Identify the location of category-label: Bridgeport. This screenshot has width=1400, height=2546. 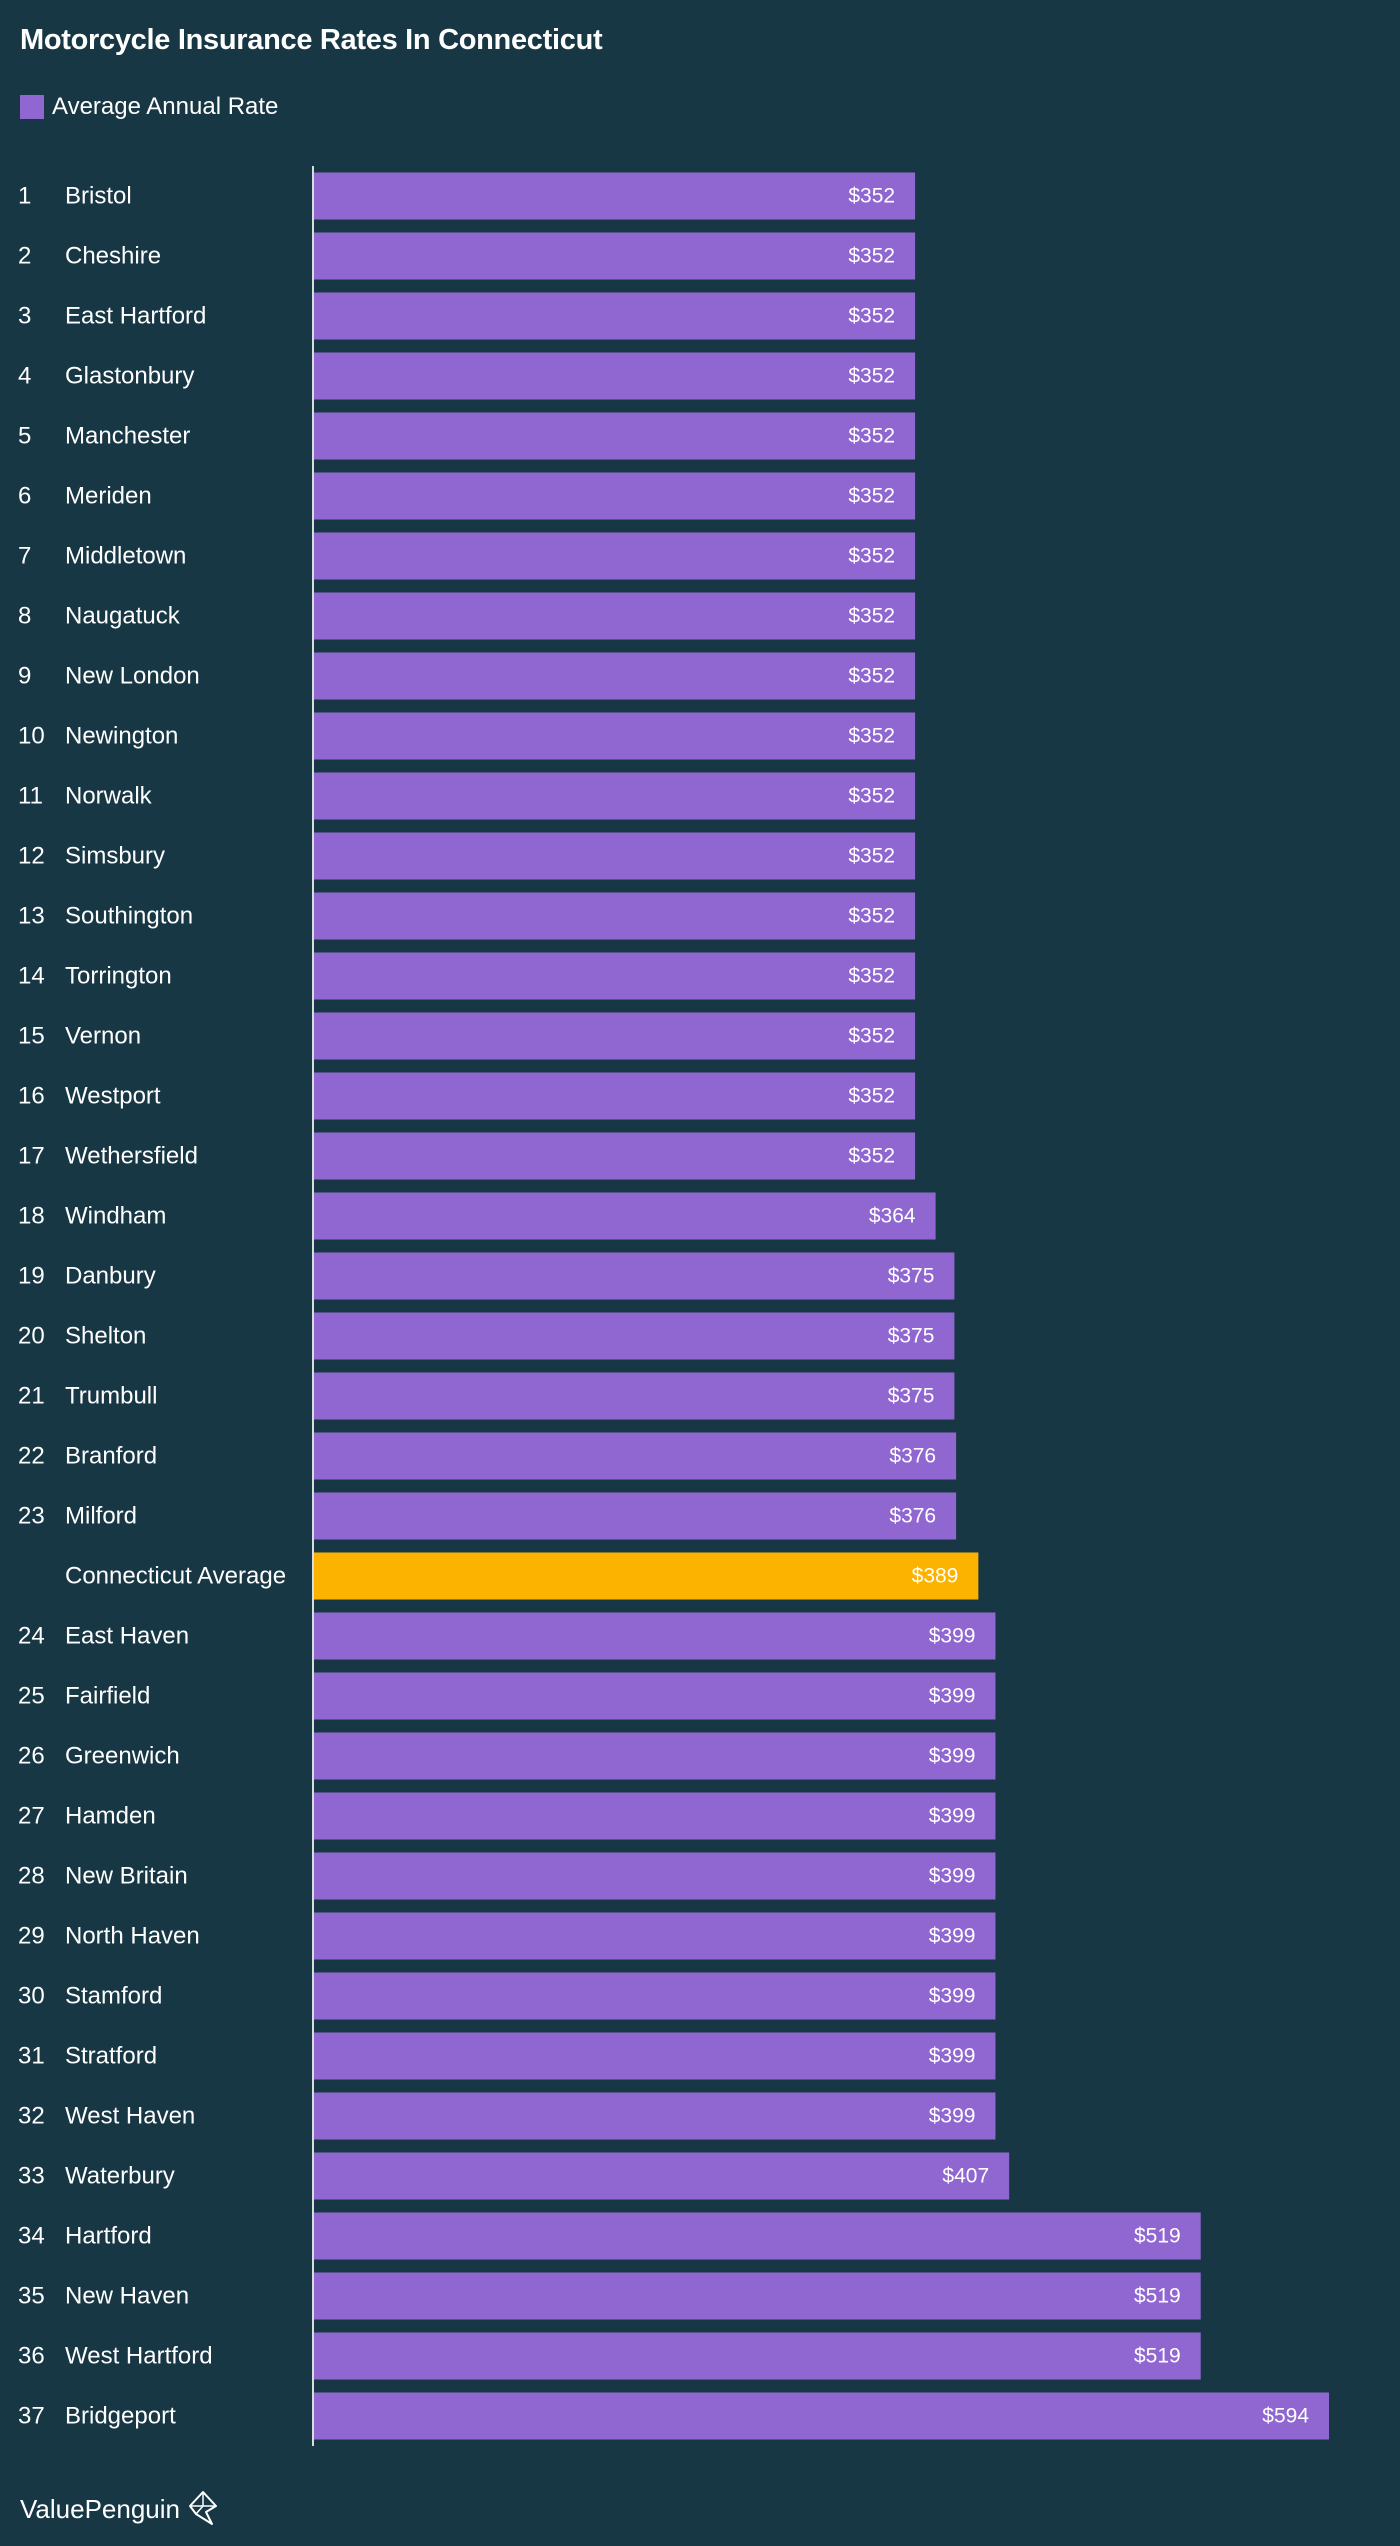
(120, 2416).